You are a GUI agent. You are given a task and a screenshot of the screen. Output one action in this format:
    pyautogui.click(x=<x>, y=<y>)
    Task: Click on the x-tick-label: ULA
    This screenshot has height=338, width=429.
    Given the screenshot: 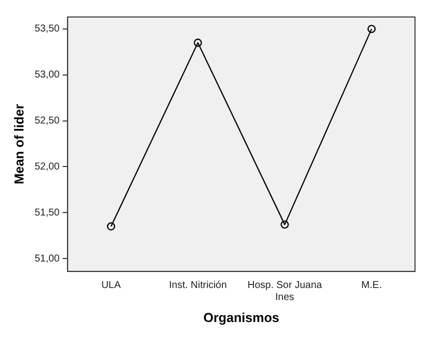 What is the action you would take?
    pyautogui.click(x=111, y=286)
    